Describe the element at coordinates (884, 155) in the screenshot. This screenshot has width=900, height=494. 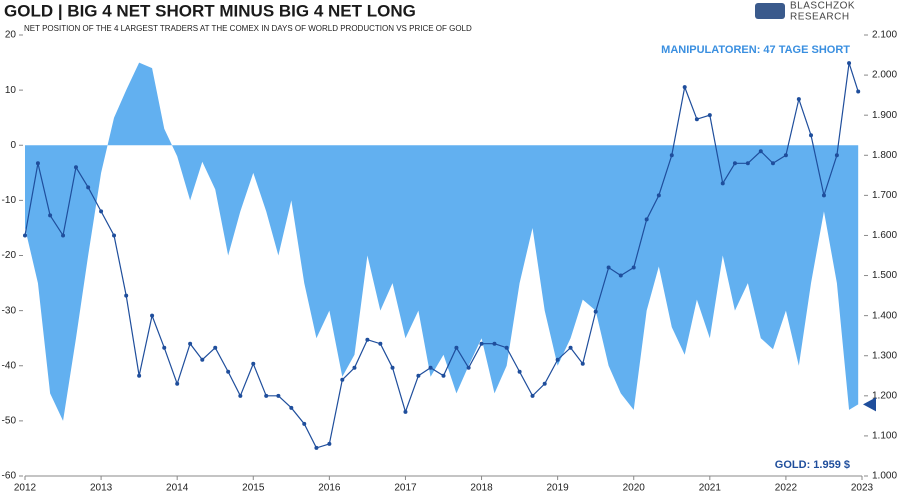
I see `y2-tick-label: 1.800` at that location.